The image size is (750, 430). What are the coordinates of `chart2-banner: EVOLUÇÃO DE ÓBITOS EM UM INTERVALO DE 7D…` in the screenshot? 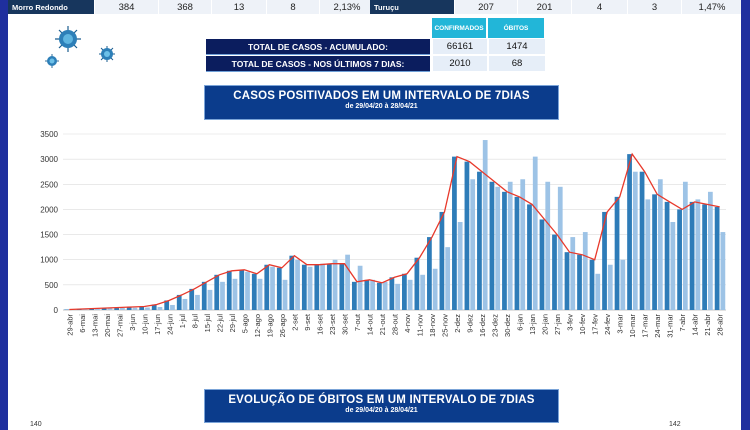 It's located at (381, 406).